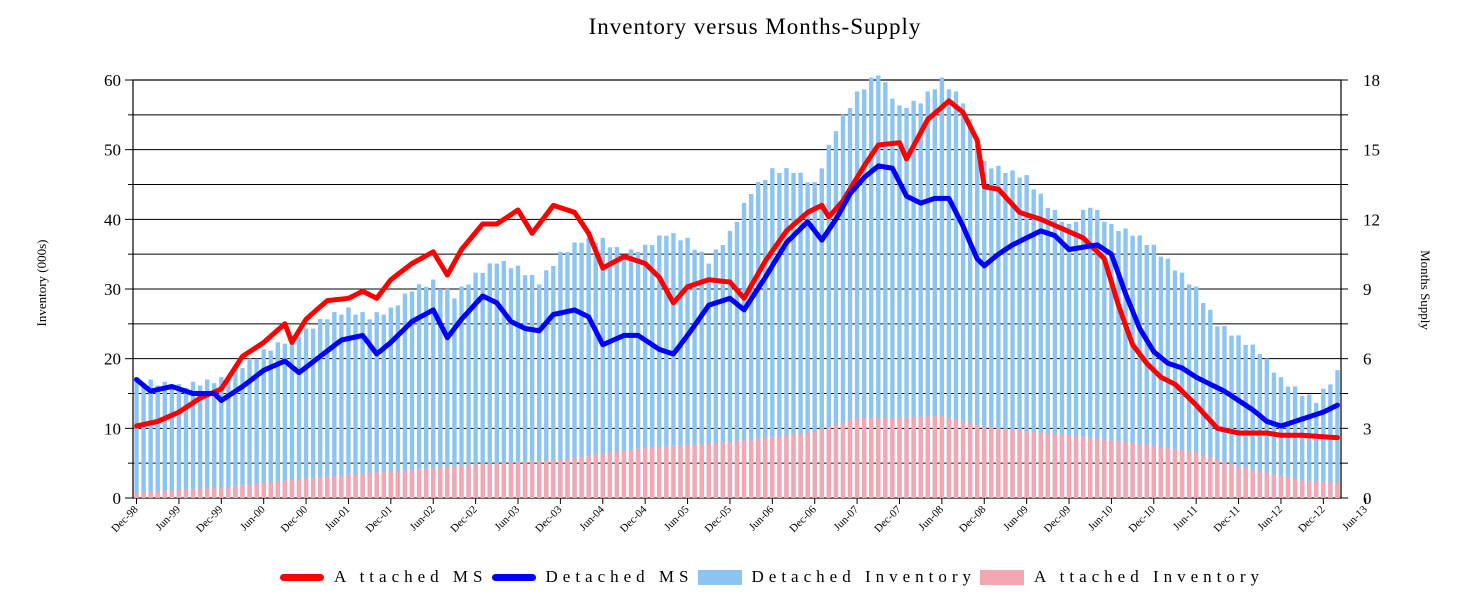 The width and height of the screenshot is (1465, 614). I want to click on x-tick-label: Jun-05, so click(677, 518).